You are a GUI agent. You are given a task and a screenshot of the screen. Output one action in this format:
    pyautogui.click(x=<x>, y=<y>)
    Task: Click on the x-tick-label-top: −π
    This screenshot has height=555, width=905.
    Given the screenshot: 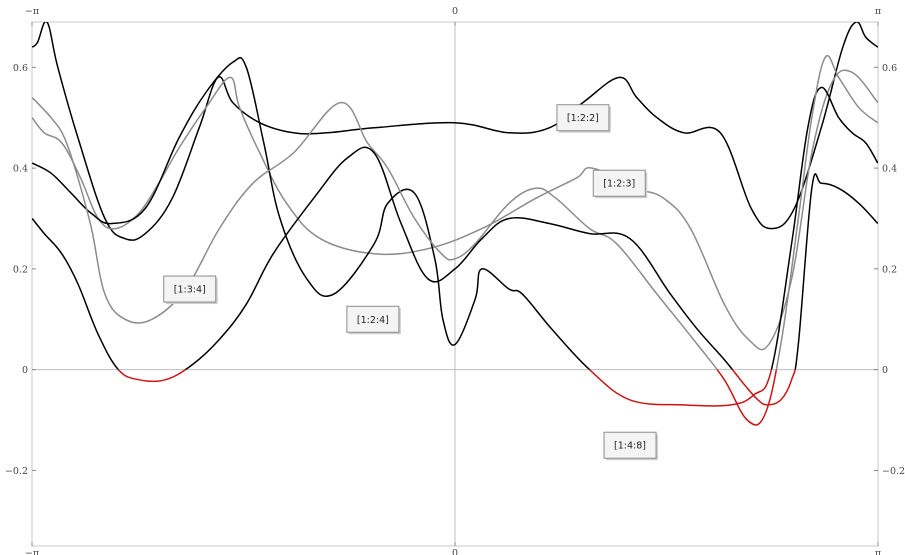 What is the action you would take?
    pyautogui.click(x=32, y=11)
    